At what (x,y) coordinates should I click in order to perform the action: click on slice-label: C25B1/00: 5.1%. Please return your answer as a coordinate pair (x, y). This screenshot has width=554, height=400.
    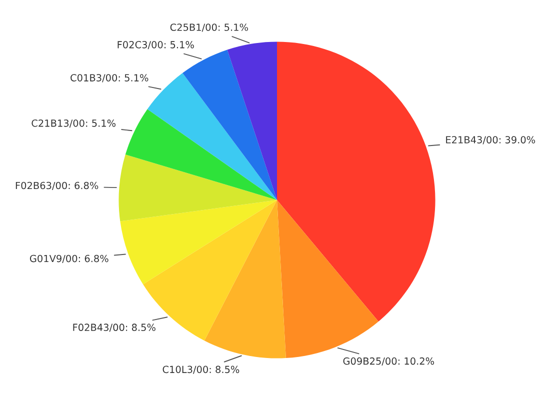
    Looking at the image, I should click on (209, 28).